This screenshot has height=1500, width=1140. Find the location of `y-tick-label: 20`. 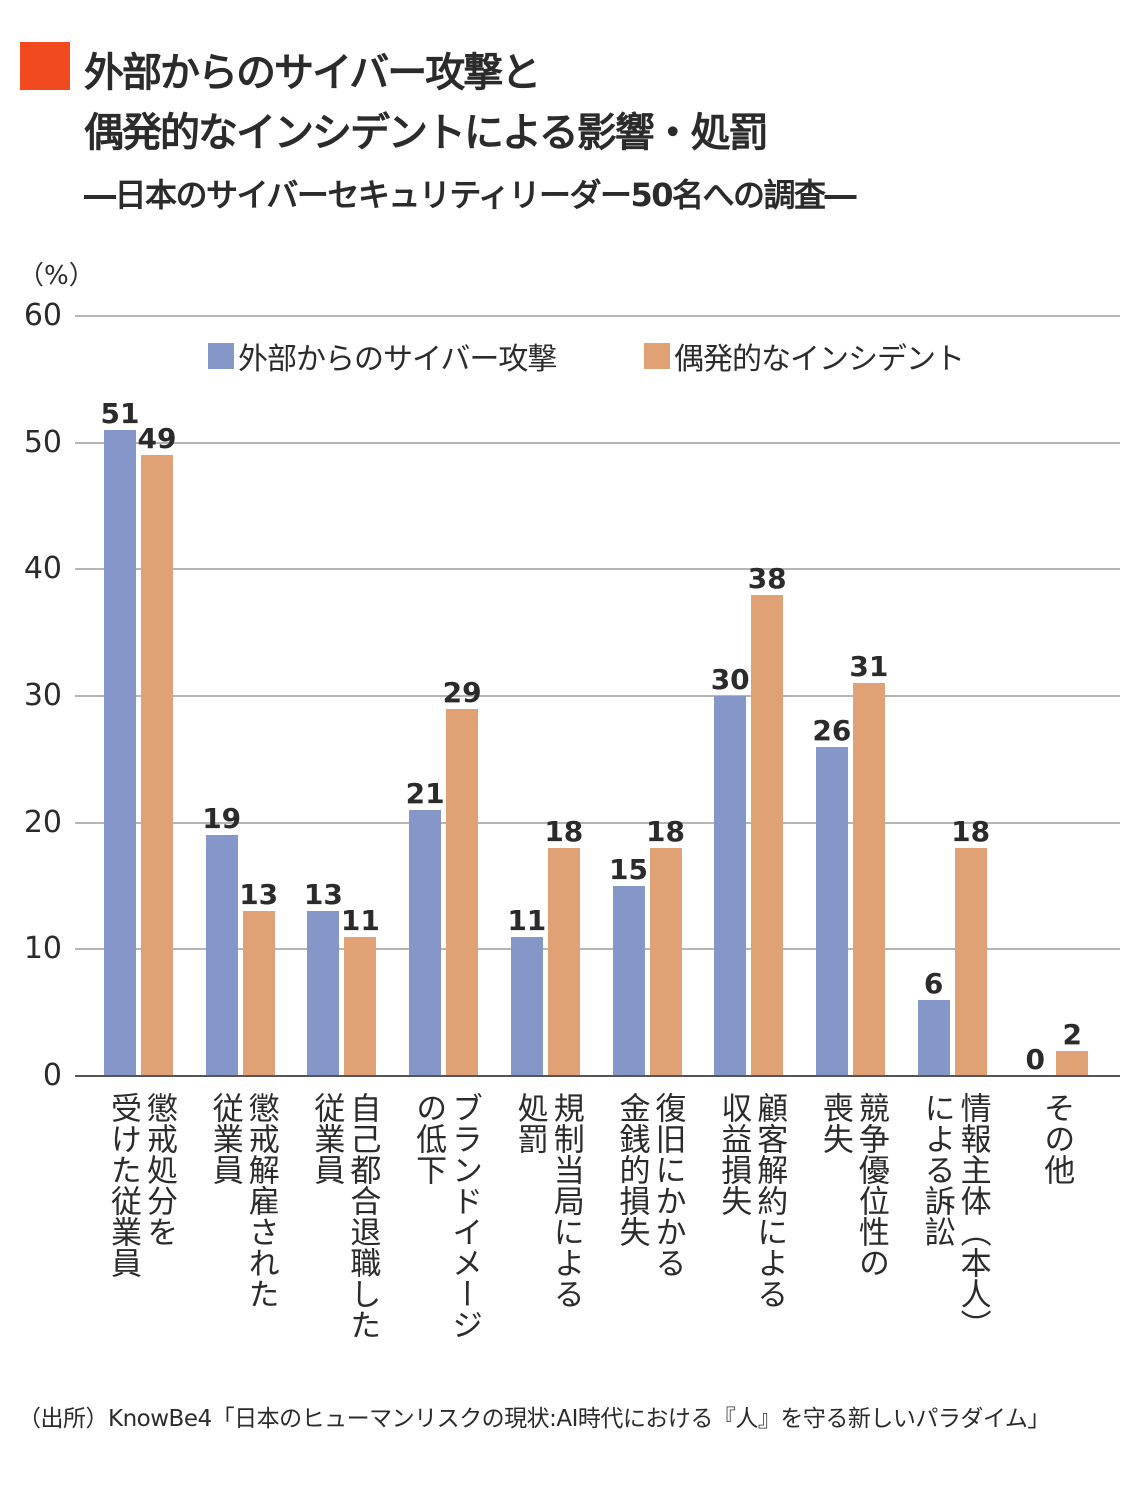

y-tick-label: 20 is located at coordinates (42, 822).